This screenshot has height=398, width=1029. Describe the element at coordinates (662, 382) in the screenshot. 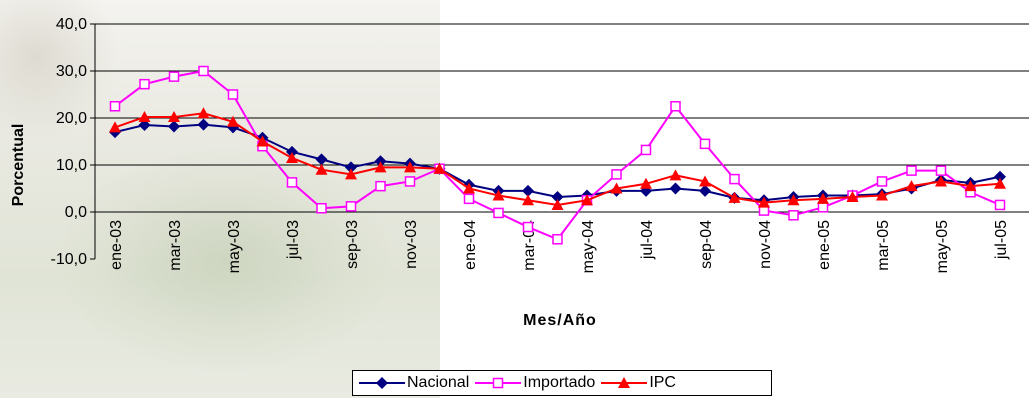

I see `legend-label: IPC` at that location.